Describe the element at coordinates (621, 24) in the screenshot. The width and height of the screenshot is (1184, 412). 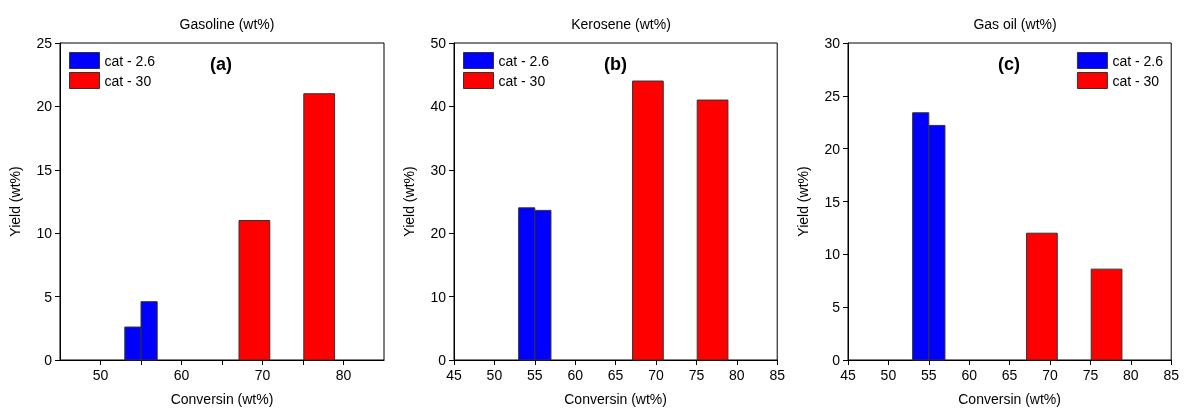
I see `chart-title: Kerosene (wt%)` at that location.